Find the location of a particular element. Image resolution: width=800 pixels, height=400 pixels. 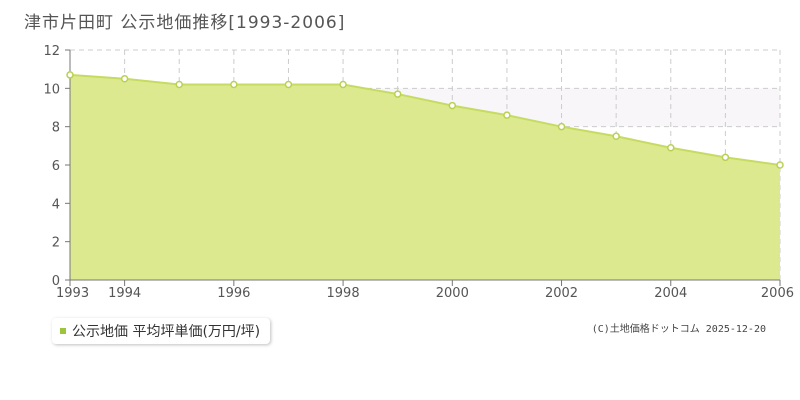

x-tick-label: 1993 is located at coordinates (72, 293).